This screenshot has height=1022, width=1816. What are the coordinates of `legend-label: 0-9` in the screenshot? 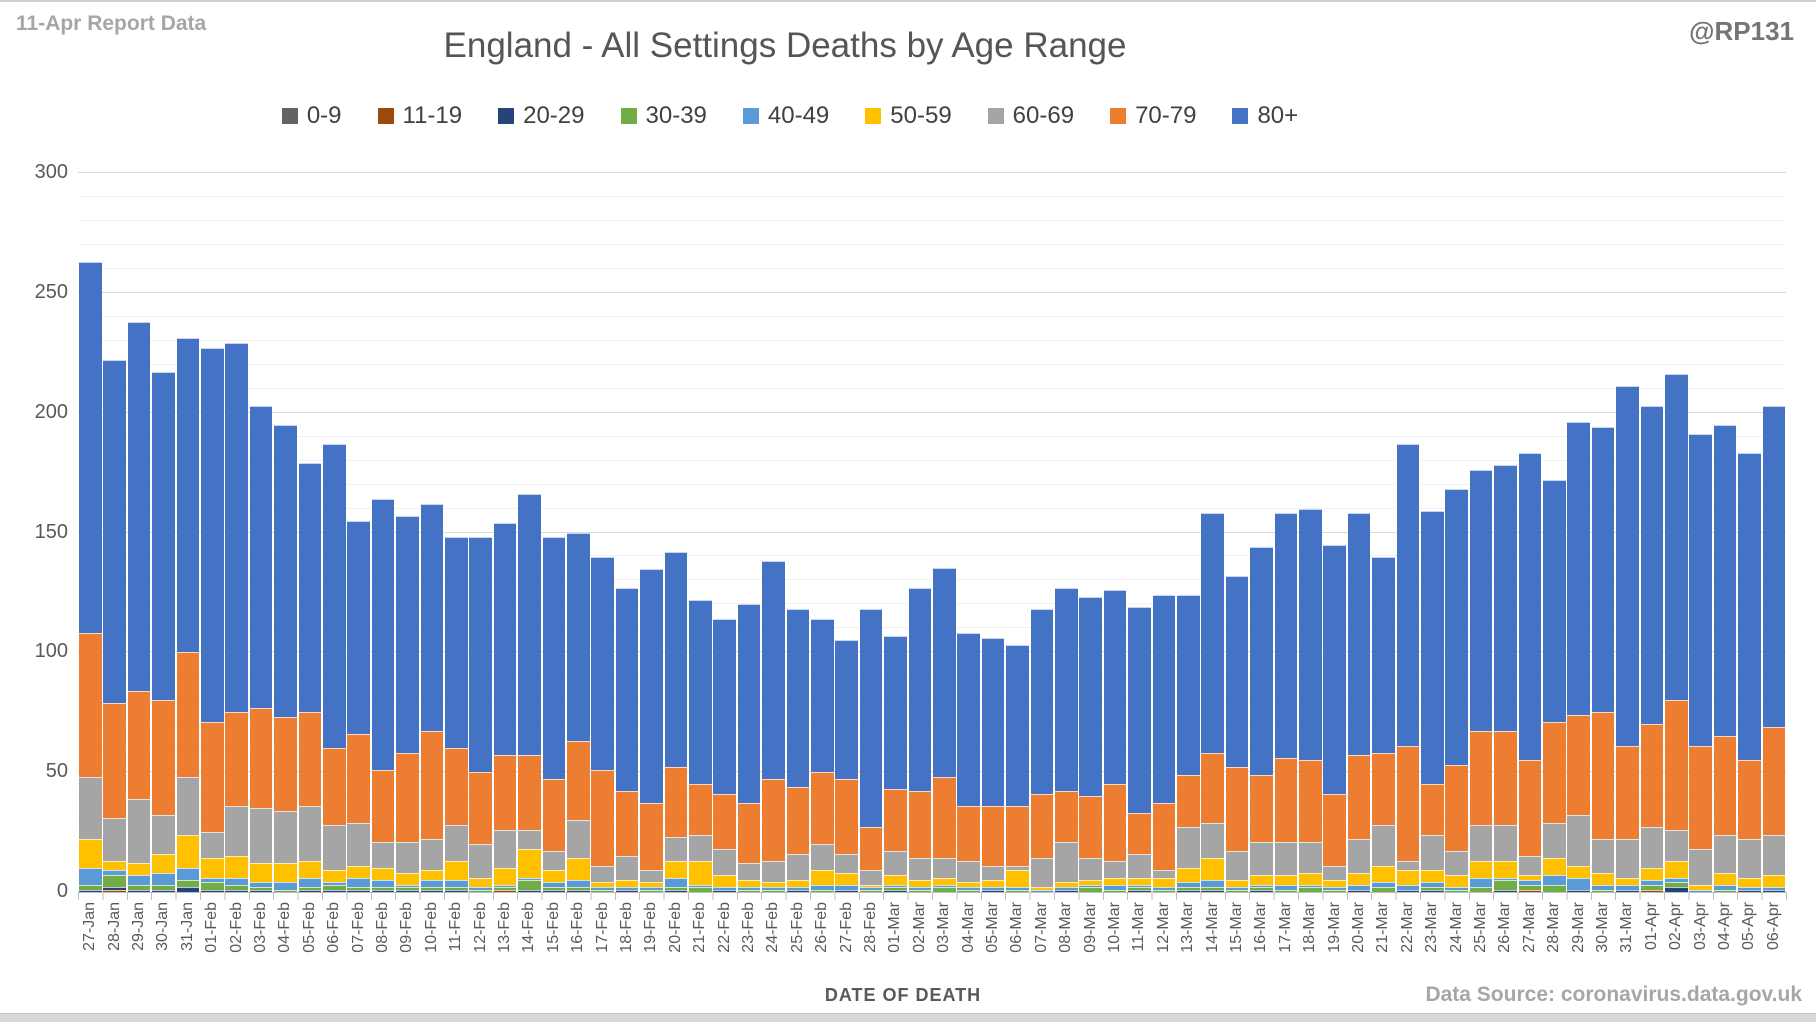 It's located at (324, 115).